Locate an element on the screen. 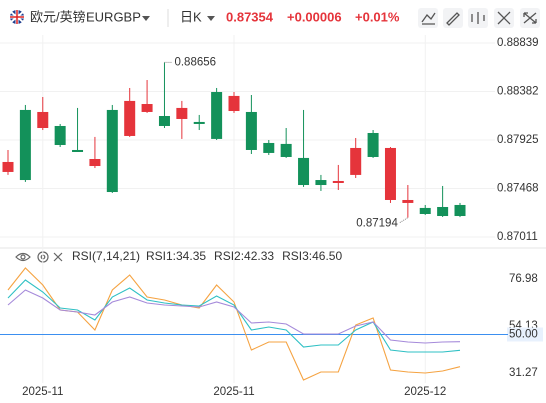 Image resolution: width=546 pixels, height=403 pixels. period: 日K is located at coordinates (191, 16).